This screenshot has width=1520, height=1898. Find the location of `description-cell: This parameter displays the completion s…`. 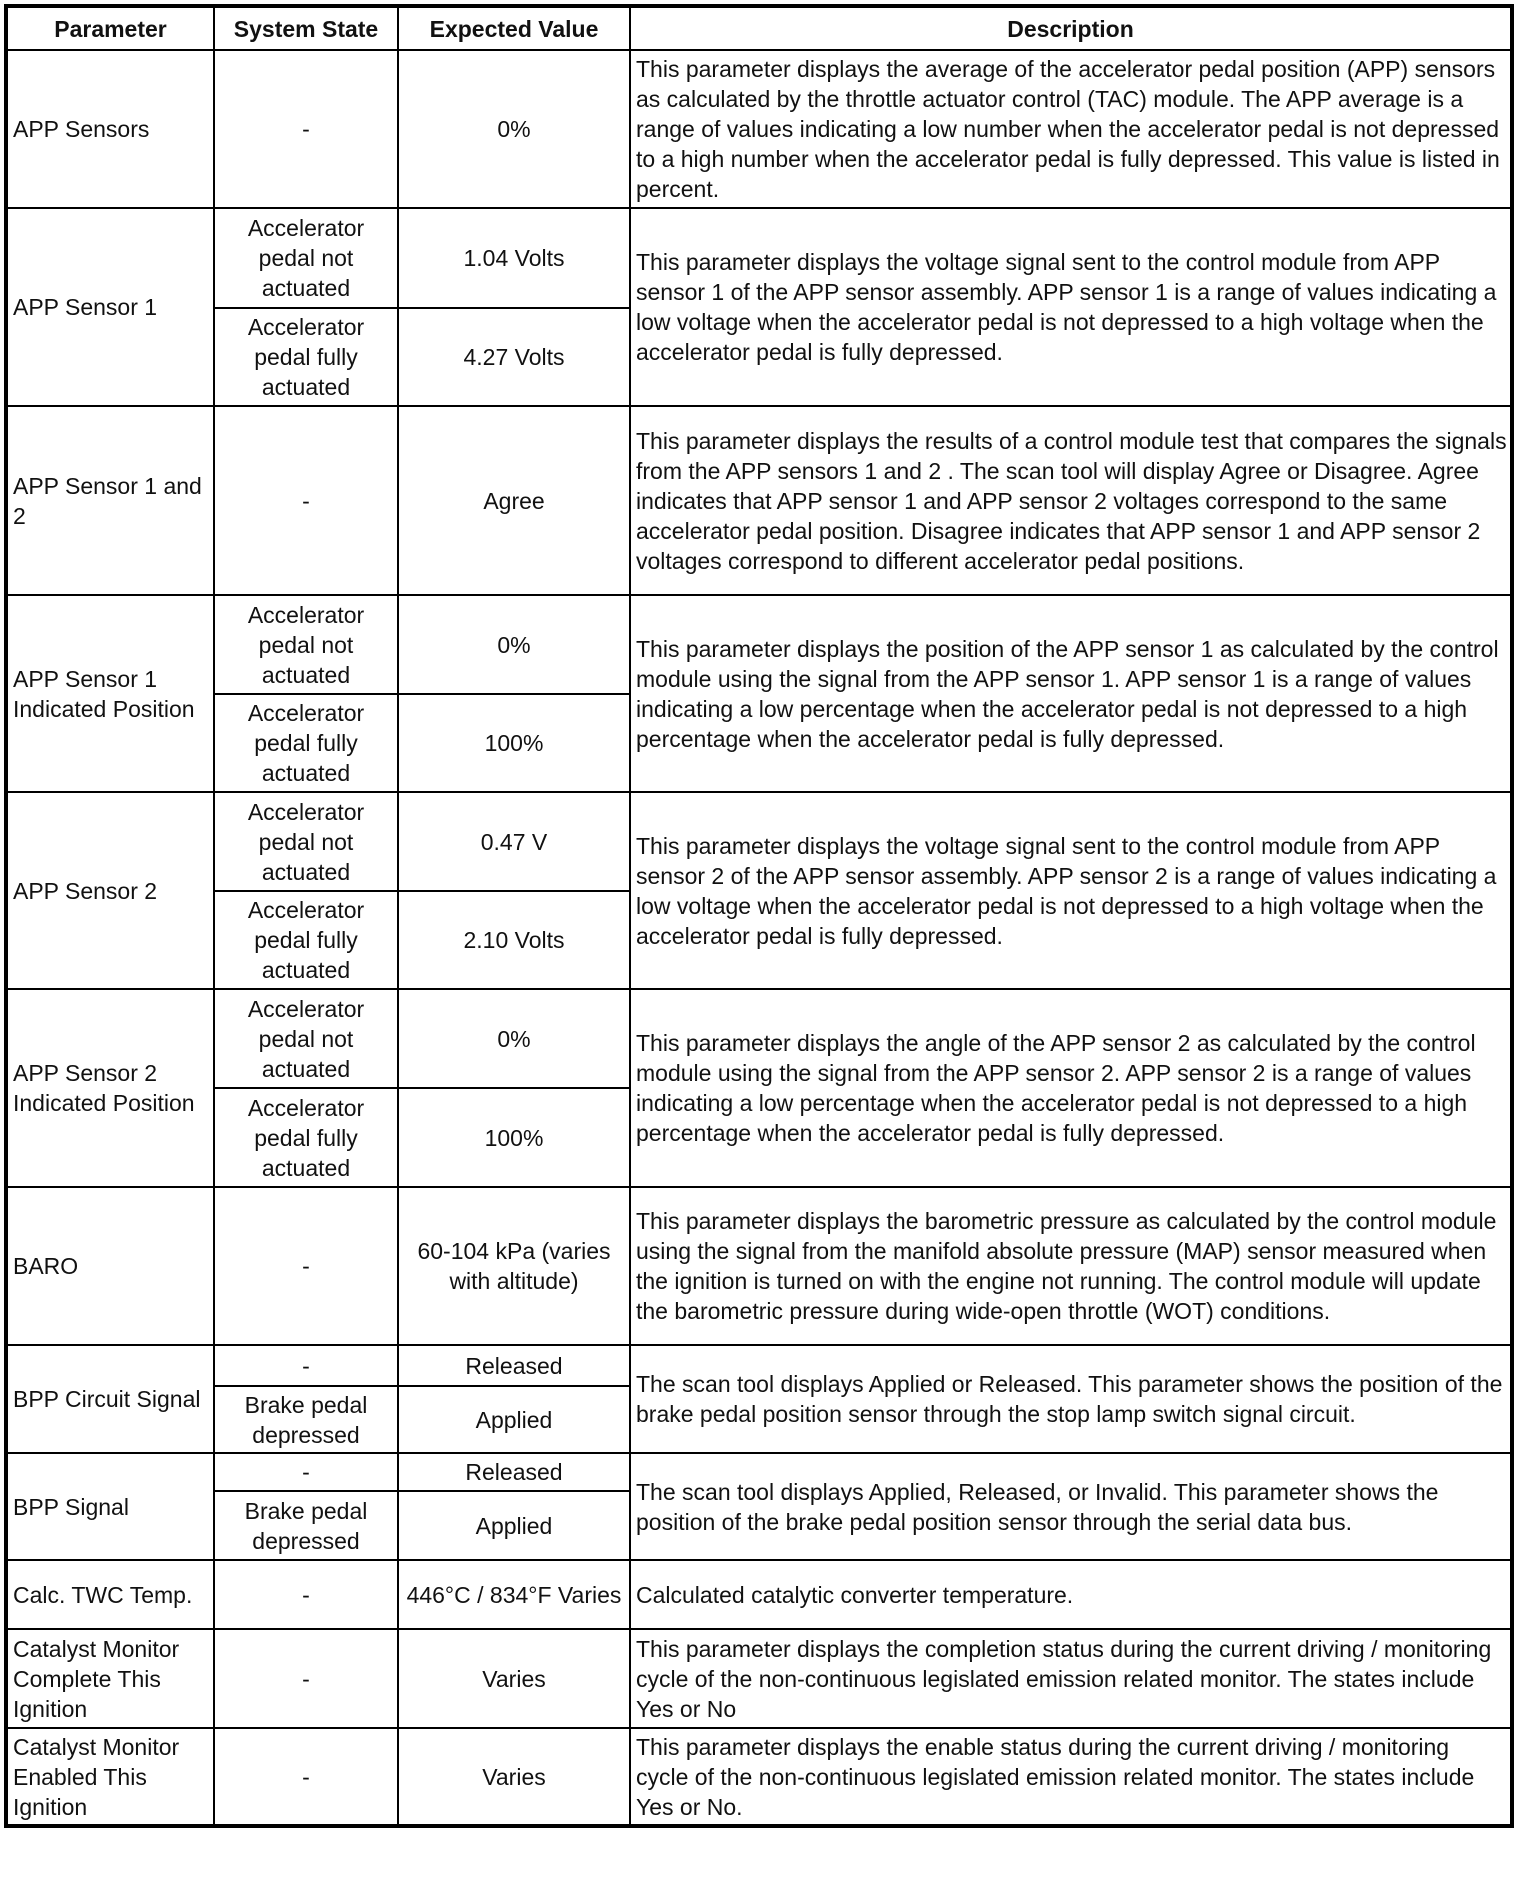

description-cell: This parameter displays the completion s… is located at coordinates (1071, 1678).